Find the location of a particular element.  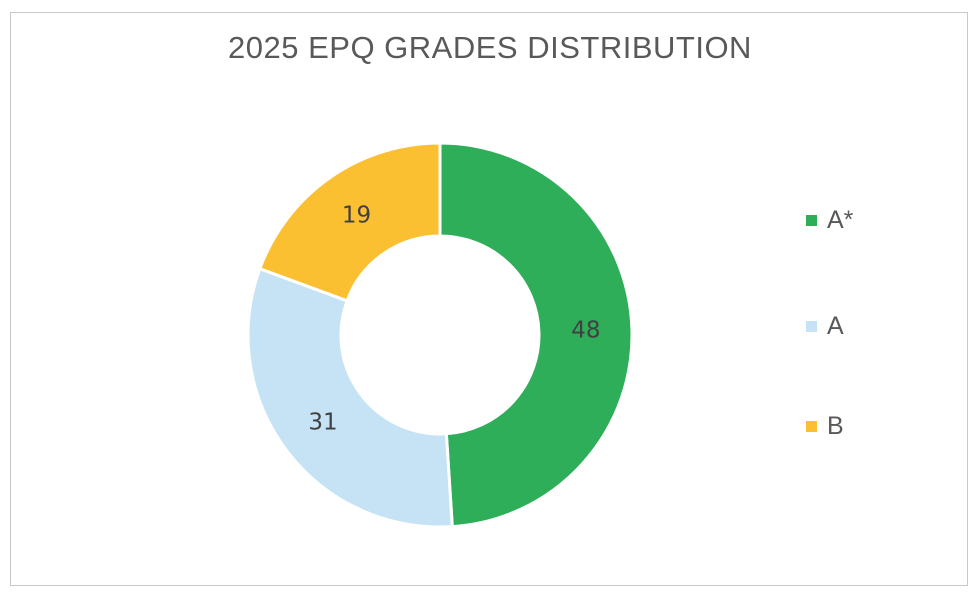

slice-b is located at coordinates (349, 222).